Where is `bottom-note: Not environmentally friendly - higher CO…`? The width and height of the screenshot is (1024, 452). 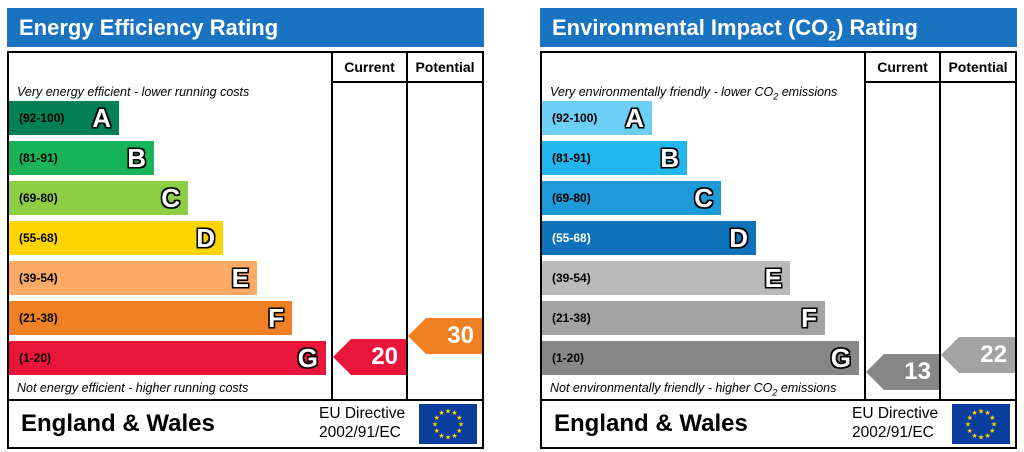
bottom-note: Not environmentally friendly - higher CO… is located at coordinates (693, 389).